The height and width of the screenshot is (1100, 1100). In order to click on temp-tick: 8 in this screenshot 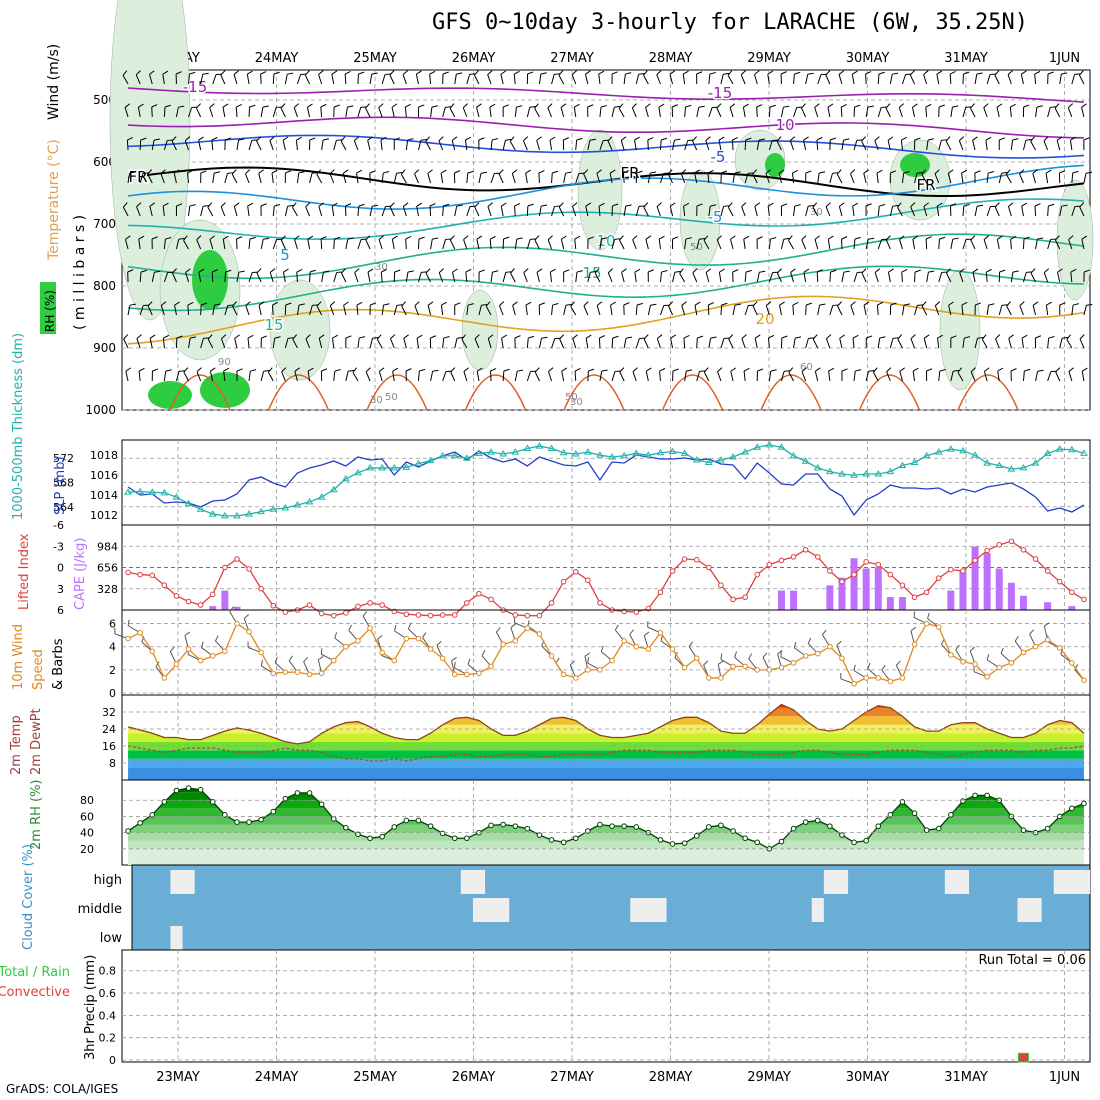, I will do `click(112, 763)`.